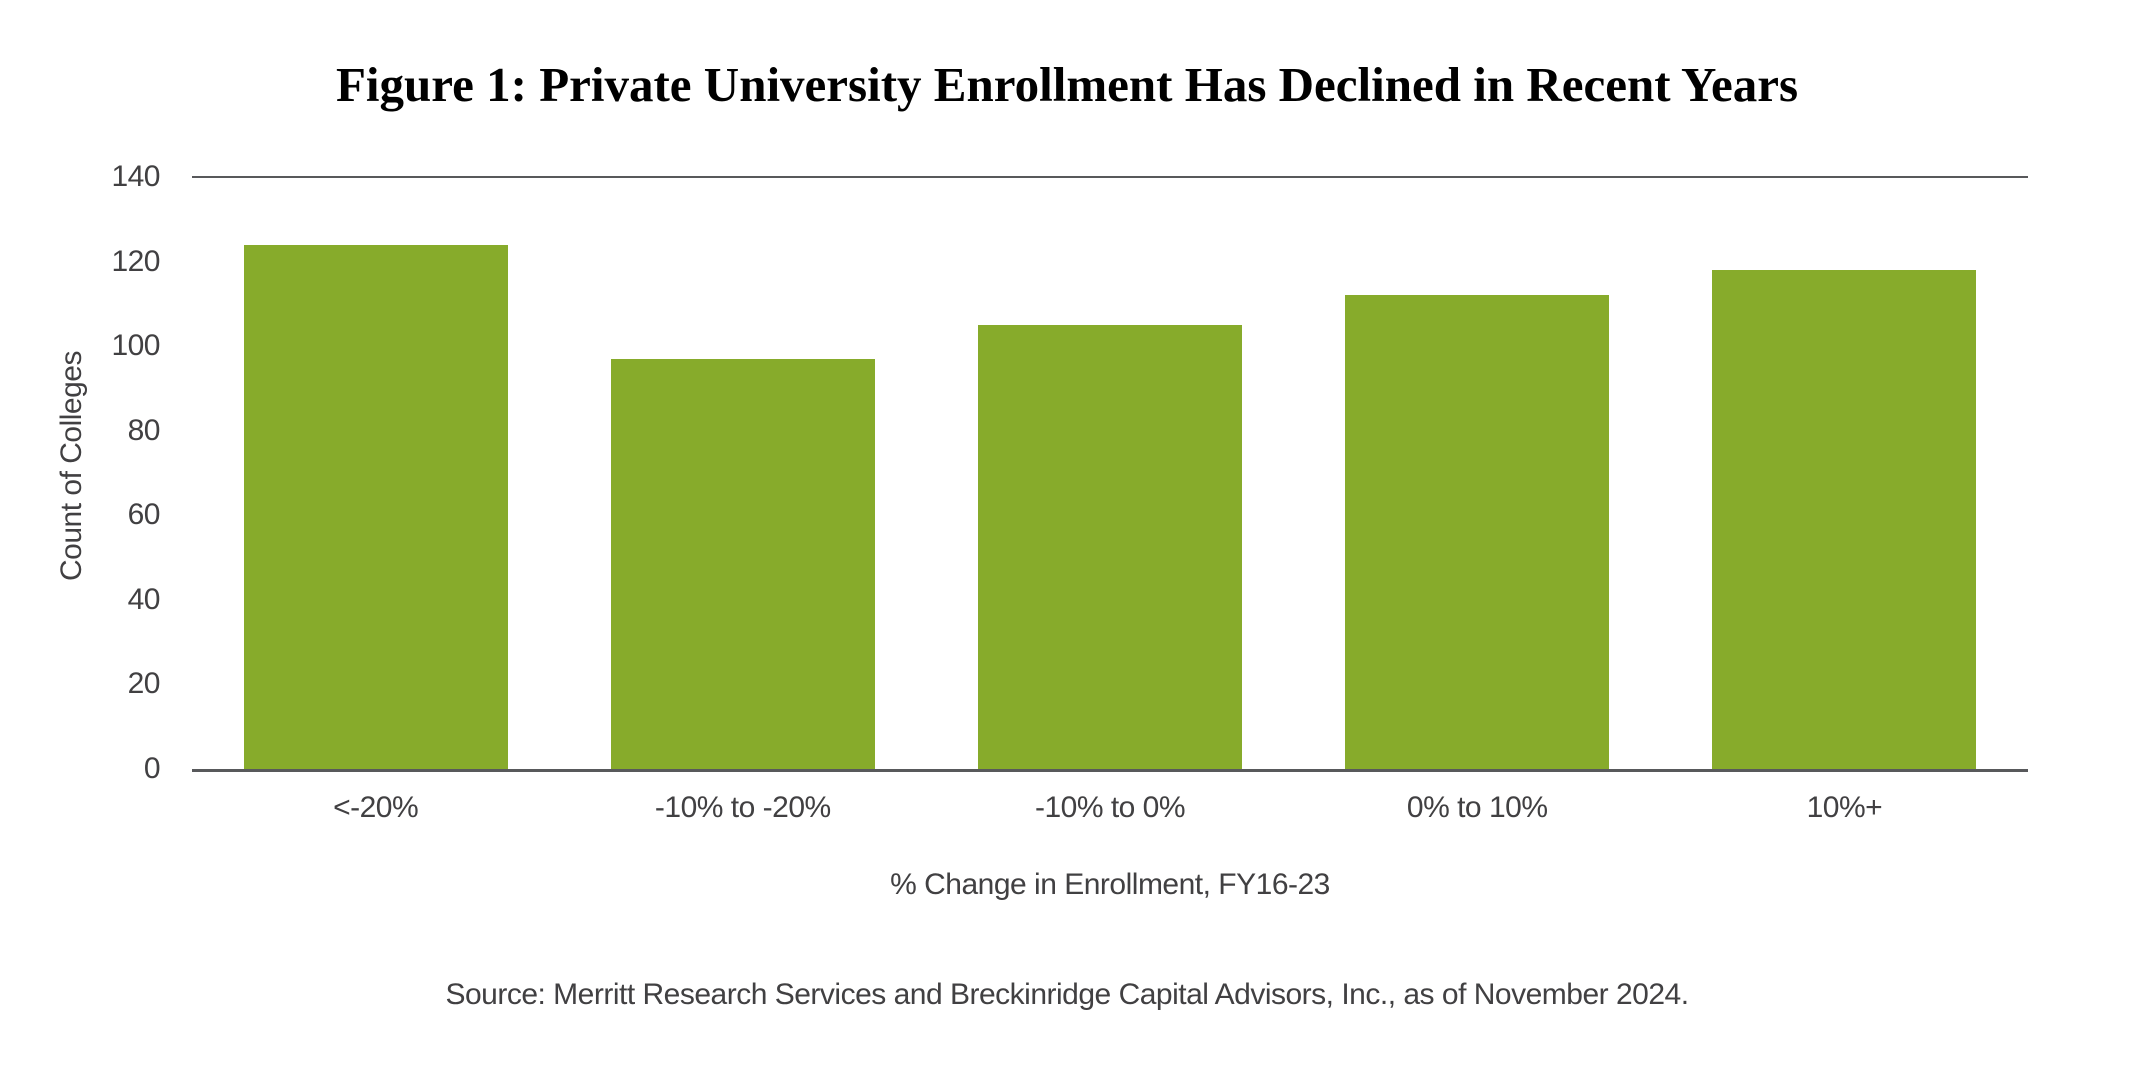 The image size is (2134, 1067). Describe the element at coordinates (144, 515) in the screenshot. I see `y-tick-label: 60` at that location.